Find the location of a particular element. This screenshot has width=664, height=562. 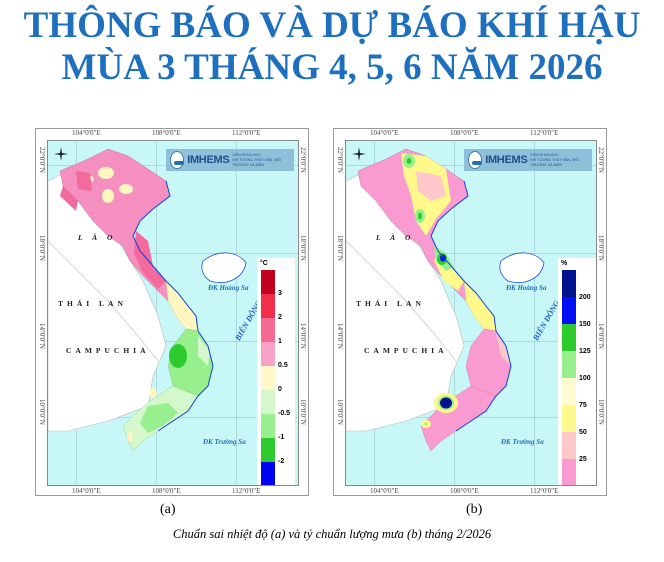

legend-label: 125 is located at coordinates (585, 351).